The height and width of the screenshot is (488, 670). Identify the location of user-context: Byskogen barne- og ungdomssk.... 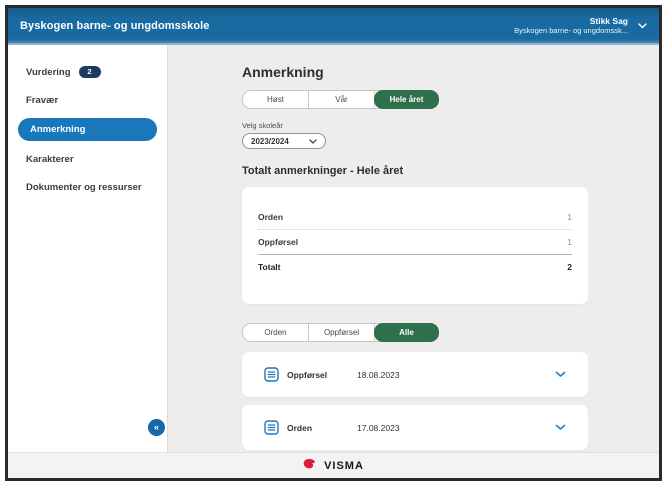
(571, 31).